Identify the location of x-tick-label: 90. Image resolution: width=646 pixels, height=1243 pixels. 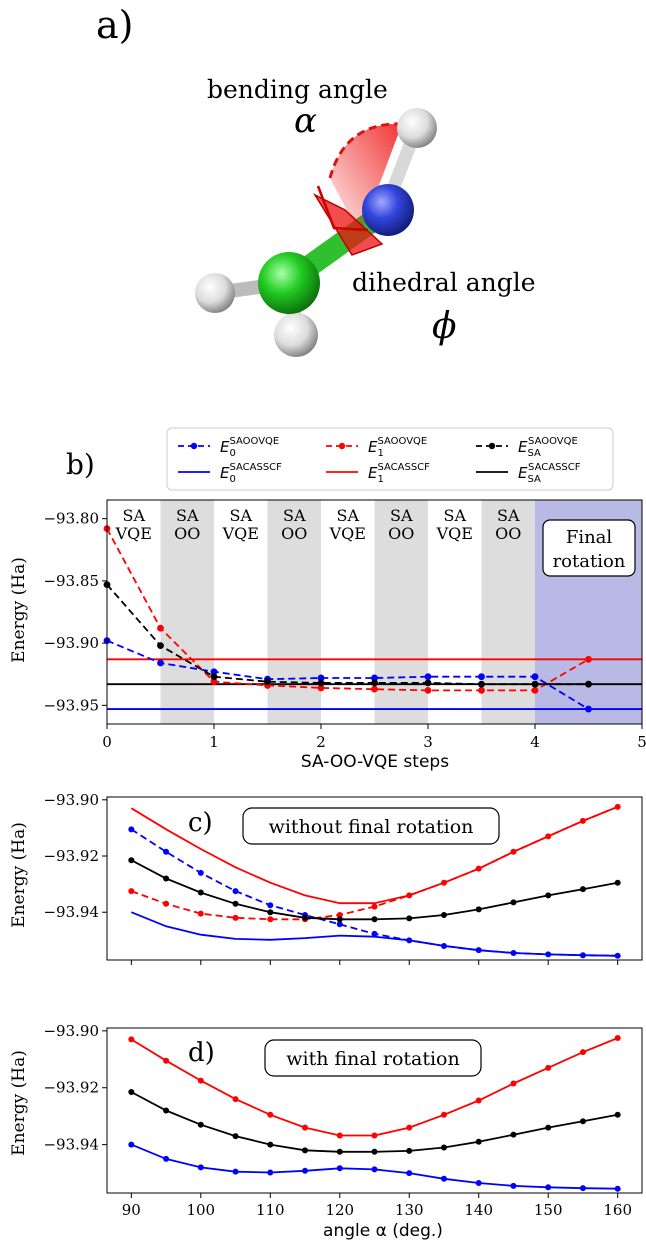
(131, 1210).